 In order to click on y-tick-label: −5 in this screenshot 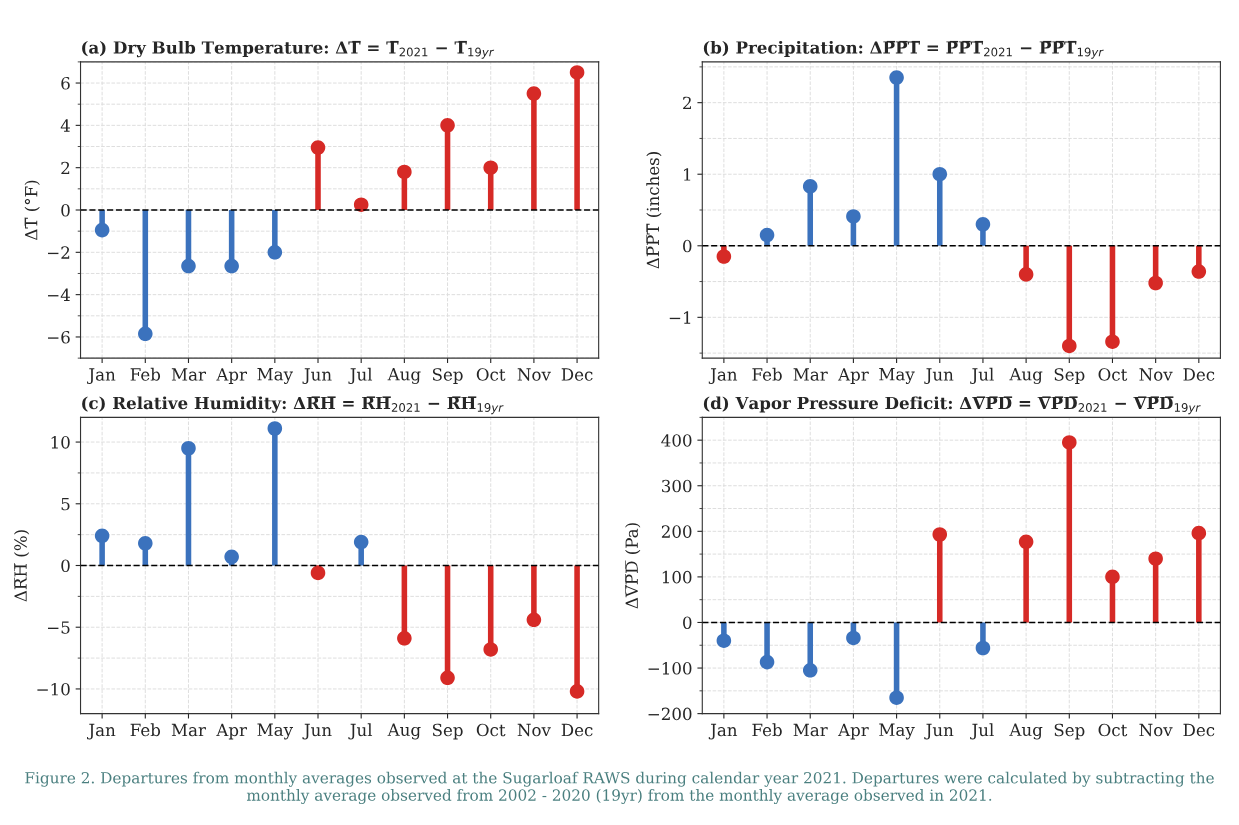, I will do `click(59, 627)`.